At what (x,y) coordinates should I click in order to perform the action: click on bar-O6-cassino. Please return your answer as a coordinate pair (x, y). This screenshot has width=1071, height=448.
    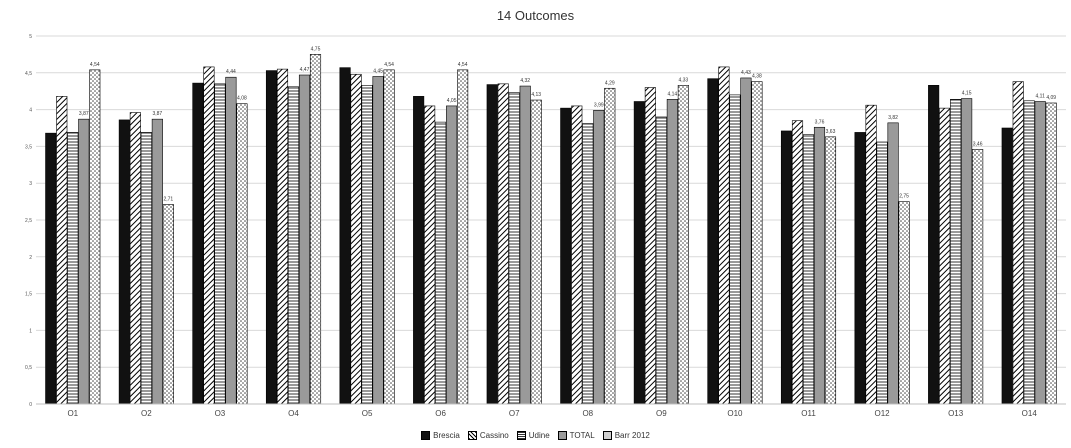
    Looking at the image, I should click on (430, 255).